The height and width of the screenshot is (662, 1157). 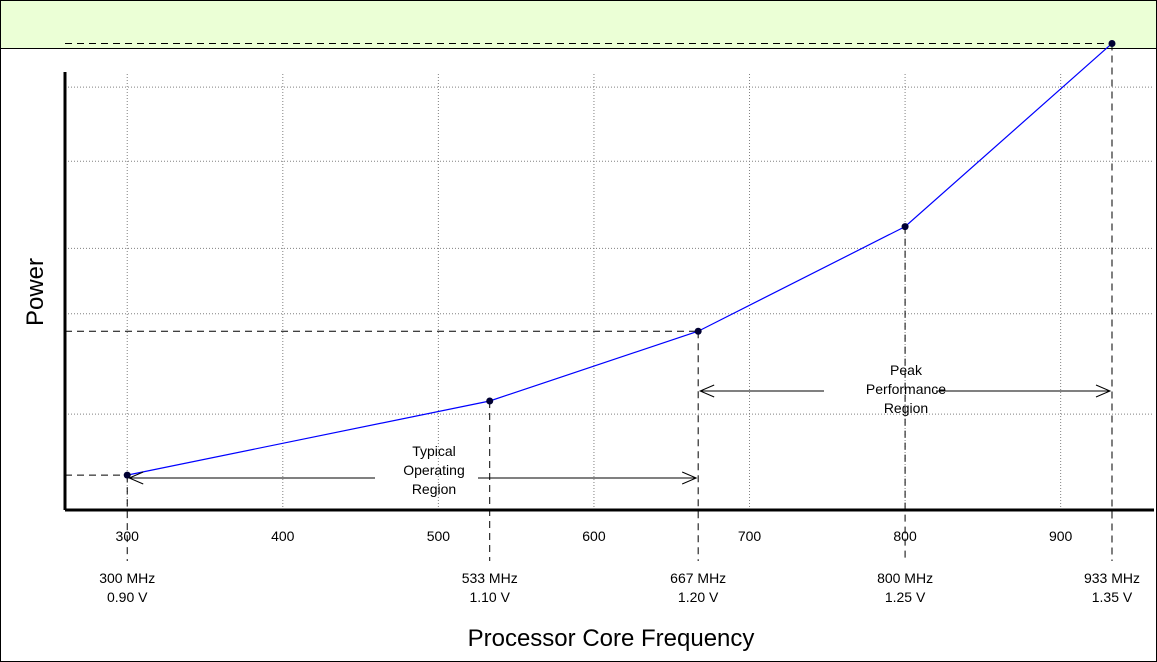 I want to click on peak-performance-region-arrowhead-right, so click(x=1103, y=391).